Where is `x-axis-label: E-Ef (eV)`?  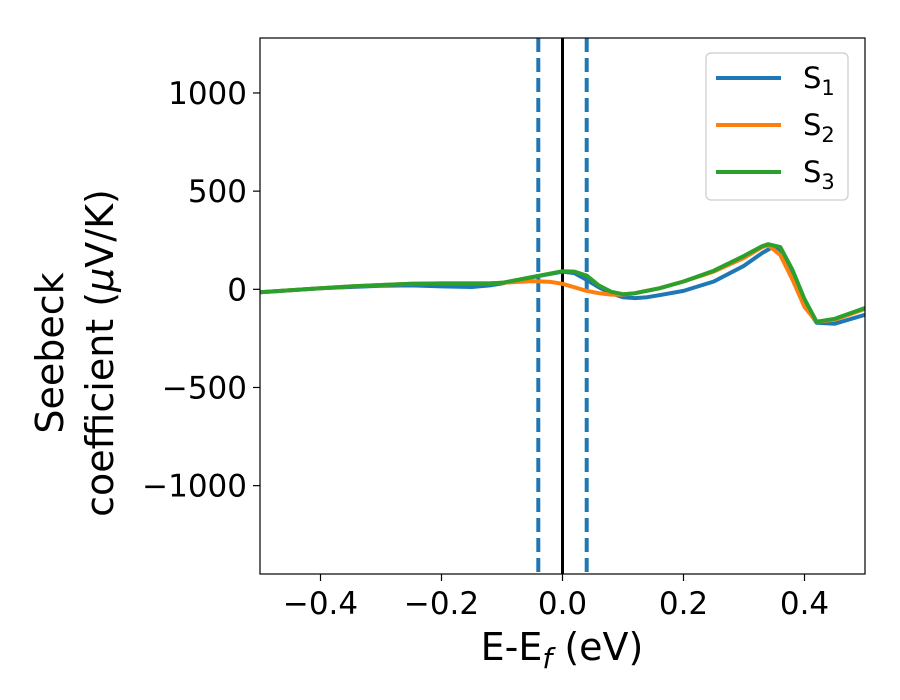 x-axis-label: E-Ef (eV) is located at coordinates (562, 650).